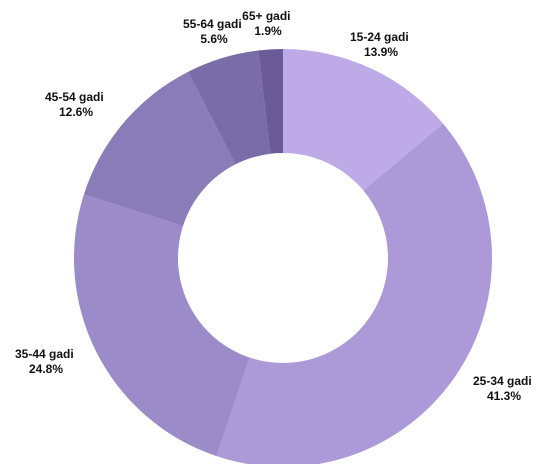 The image size is (547, 464). What do you see at coordinates (76, 112) in the screenshot?
I see `label-45-54-value: 12.6%` at bounding box center [76, 112].